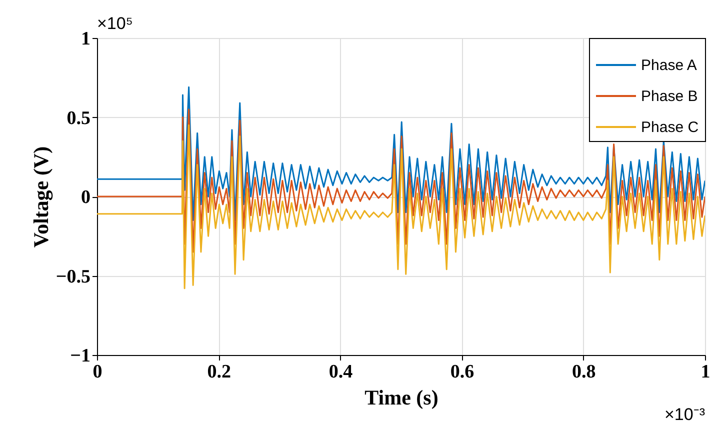  What do you see at coordinates (669, 65) in the screenshot?
I see `legend-label: Phase A` at bounding box center [669, 65].